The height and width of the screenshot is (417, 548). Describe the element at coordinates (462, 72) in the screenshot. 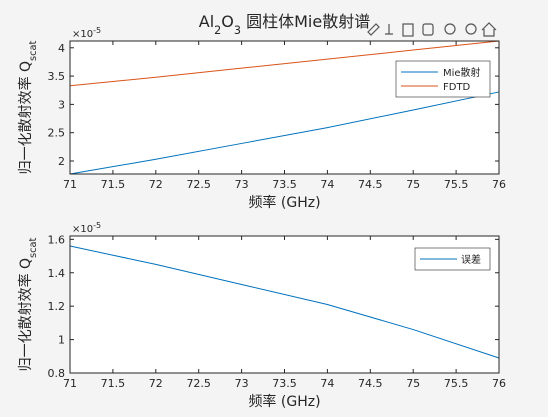

I see `legend-label: Mie散射` at that location.